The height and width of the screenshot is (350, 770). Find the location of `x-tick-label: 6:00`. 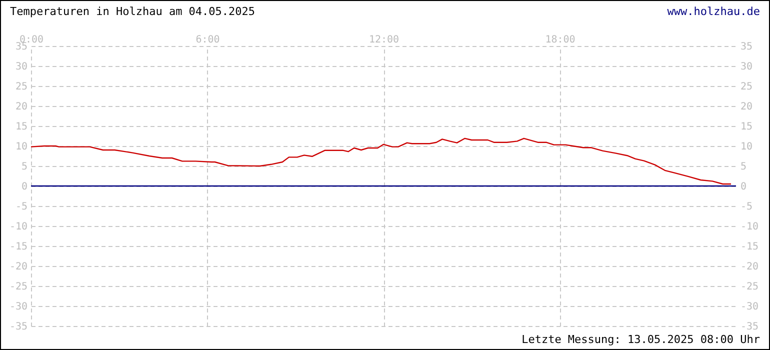

x-tick-label: 6:00 is located at coordinates (208, 40).